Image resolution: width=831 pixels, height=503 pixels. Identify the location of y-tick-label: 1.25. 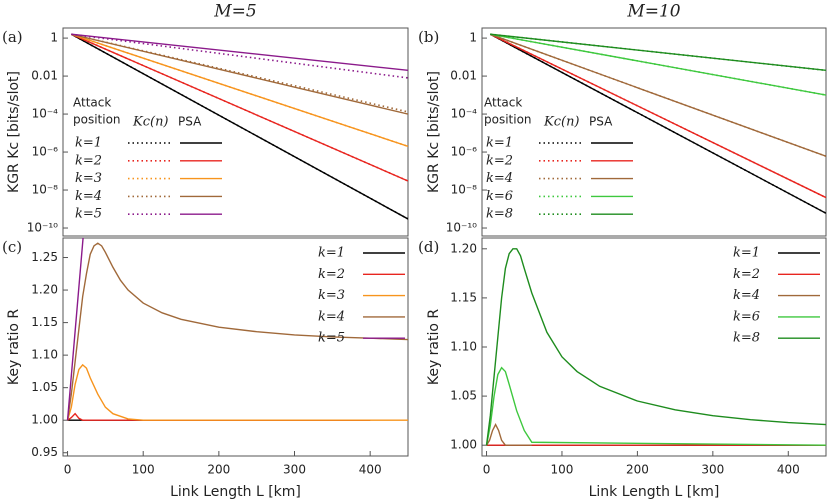
(44, 257).